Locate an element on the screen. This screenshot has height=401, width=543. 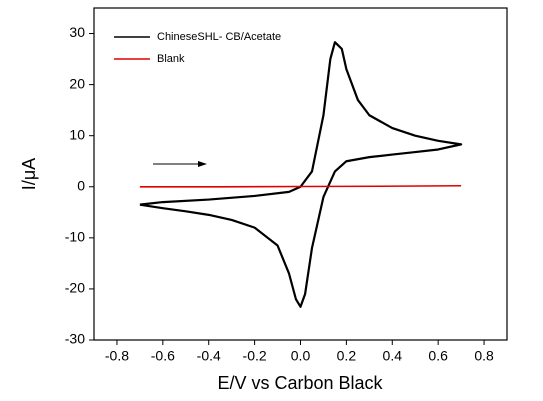
x-tick-label: 0.2 is located at coordinates (347, 356).